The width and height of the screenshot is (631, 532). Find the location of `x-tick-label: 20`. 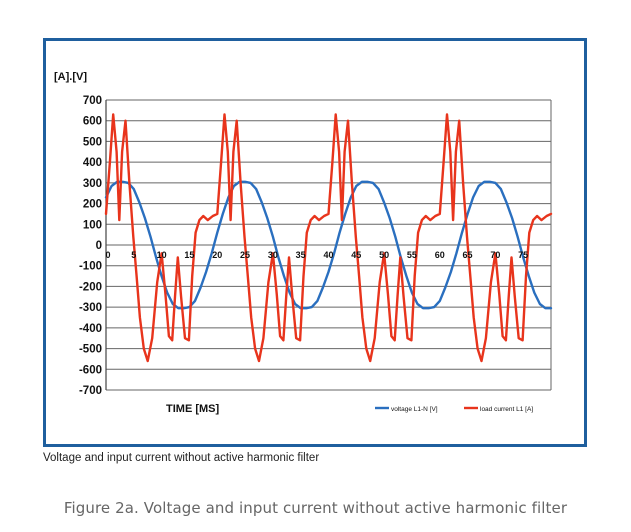

x-tick-label: 20 is located at coordinates (217, 255).